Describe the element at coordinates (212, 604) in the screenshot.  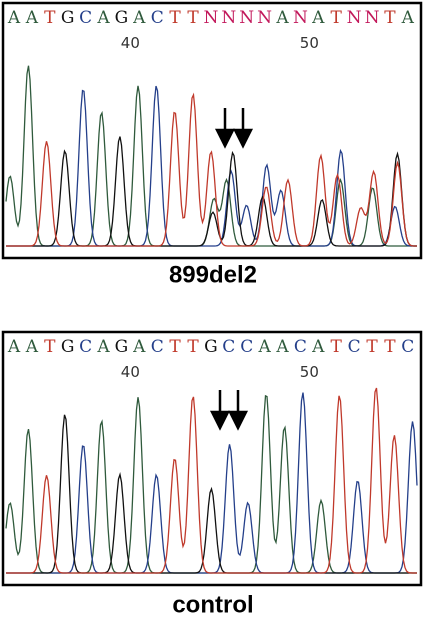
I see `caption: control` at that location.